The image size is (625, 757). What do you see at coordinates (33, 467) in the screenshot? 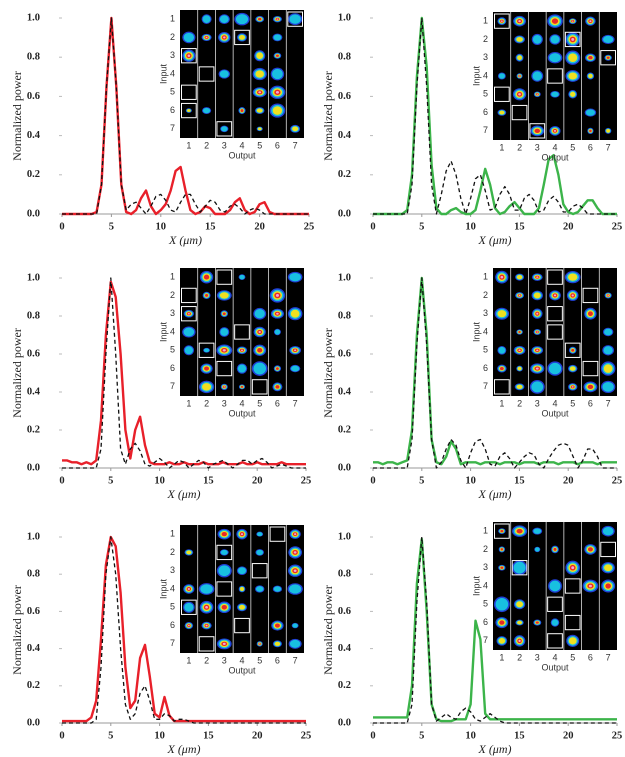
I see `y-tick-label: 0.0` at bounding box center [33, 467].